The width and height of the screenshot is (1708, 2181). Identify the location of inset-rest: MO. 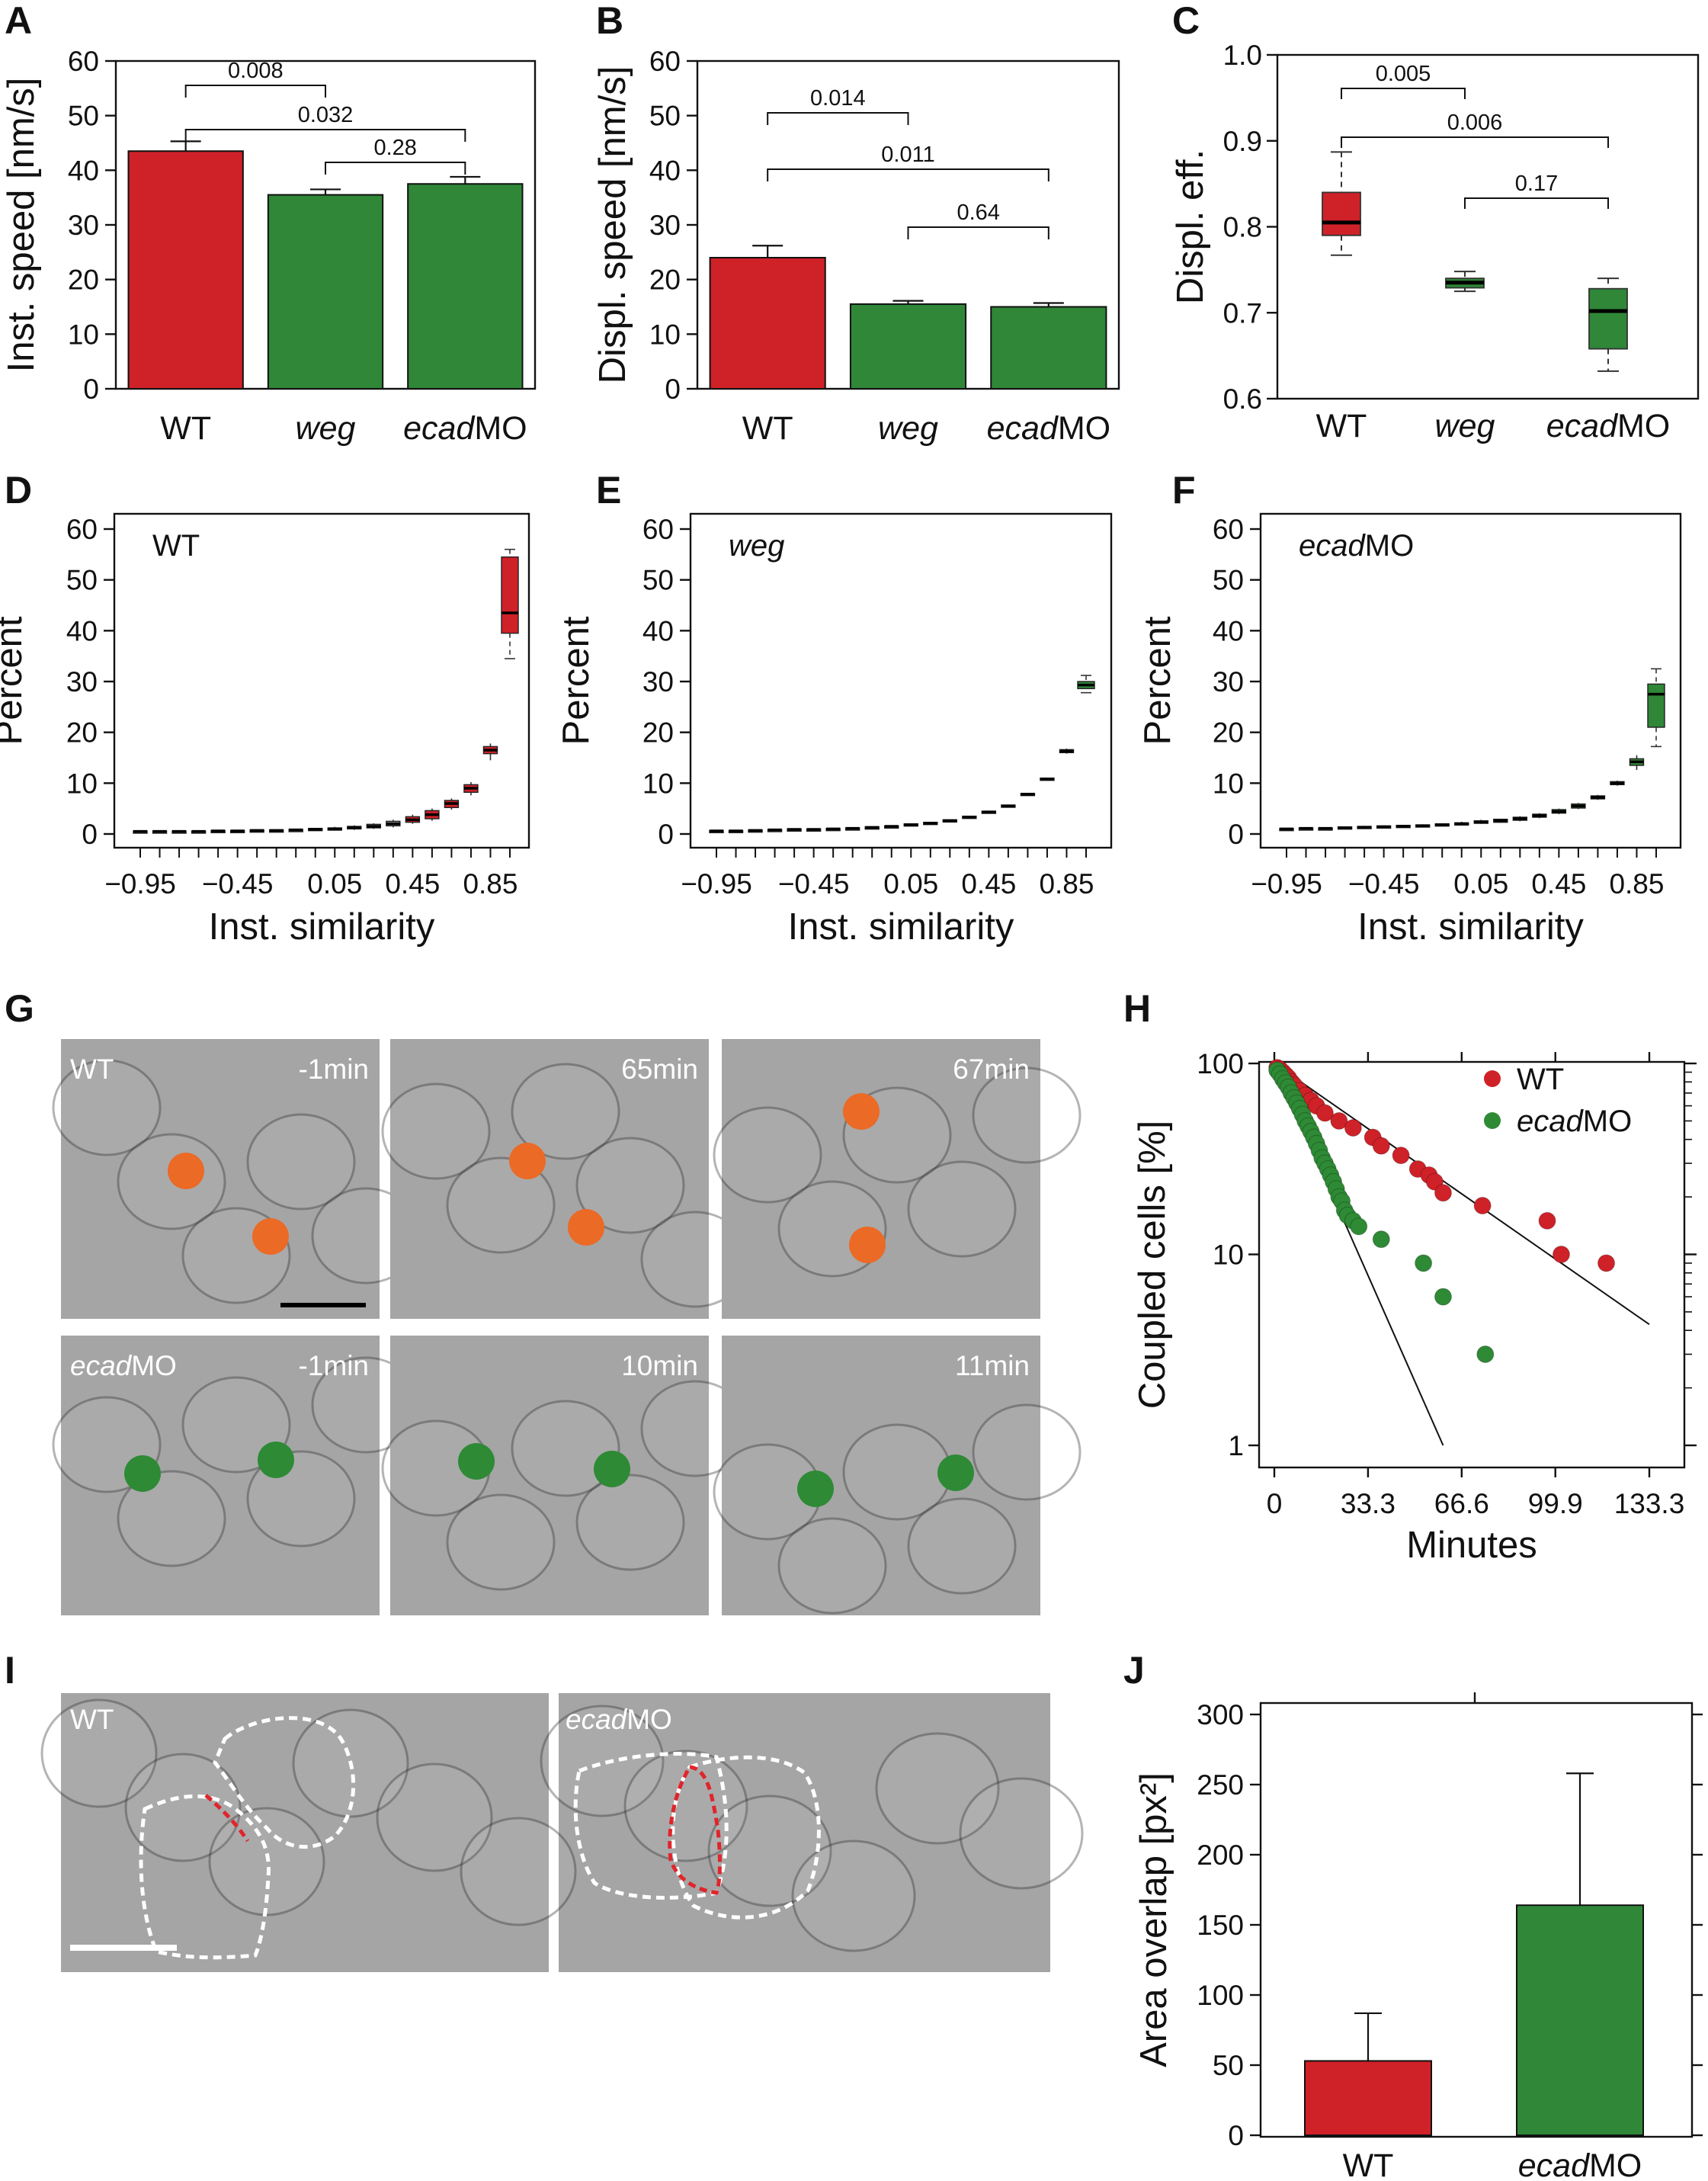
(1389, 546).